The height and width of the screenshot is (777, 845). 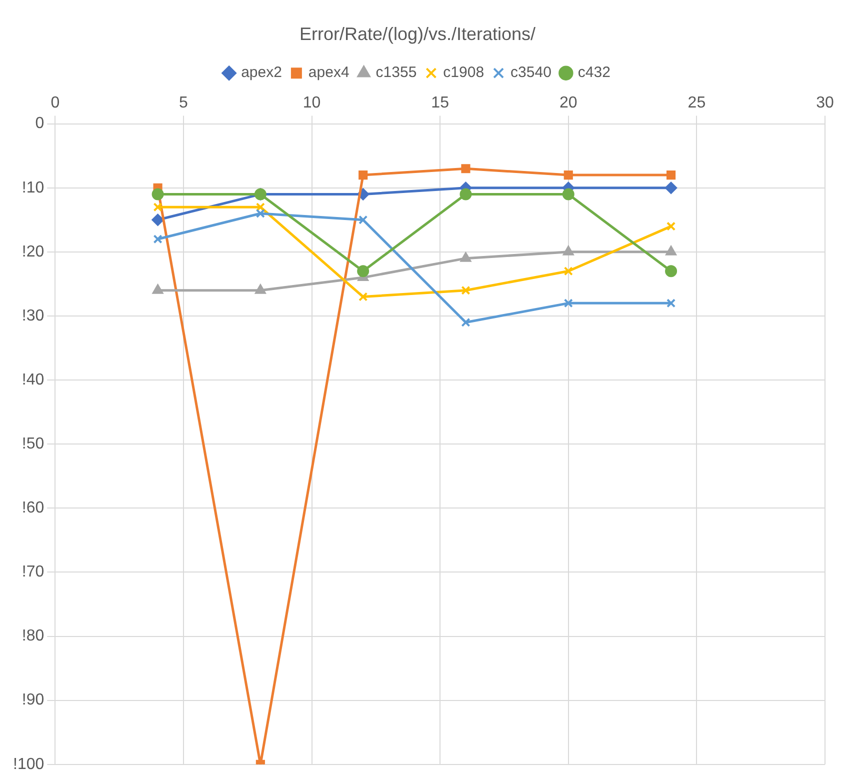 What do you see at coordinates (33, 700) in the screenshot?
I see `y-tick-label: !90` at bounding box center [33, 700].